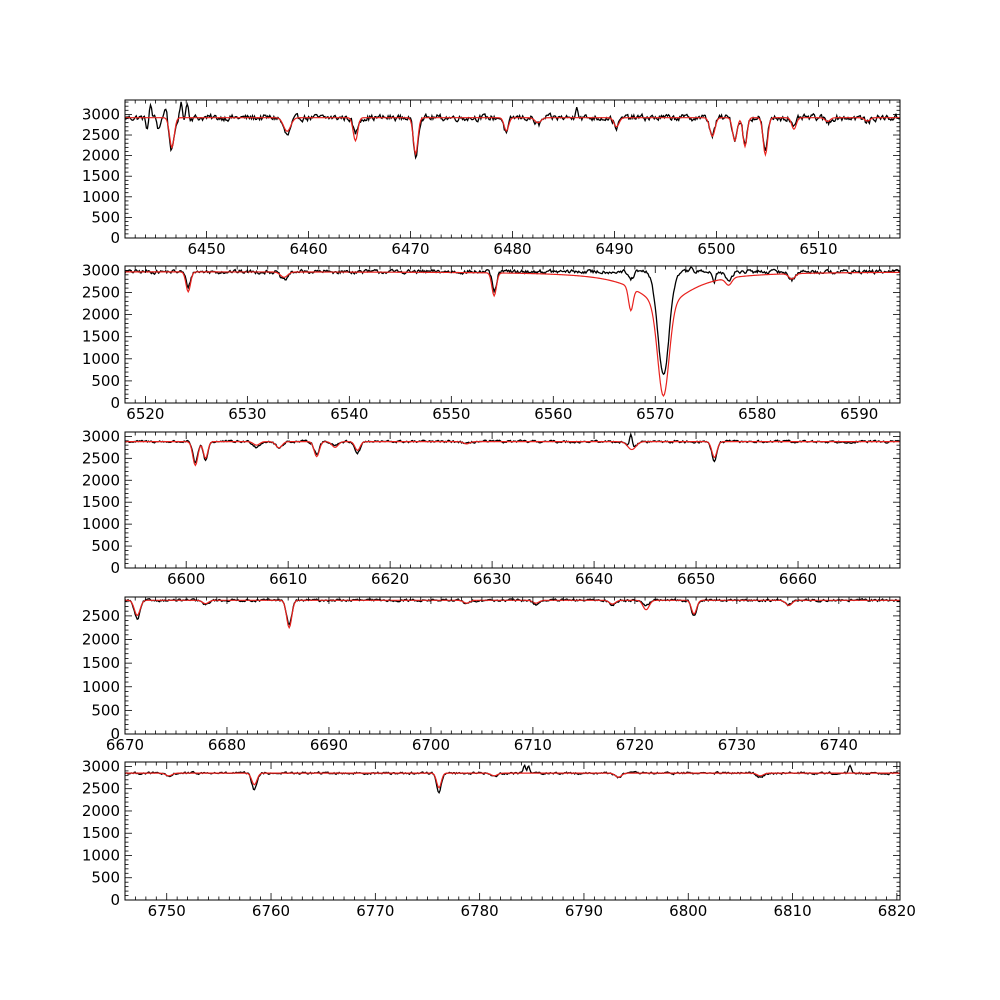  I want to click on x-tick-label: 6740, so click(839, 745).